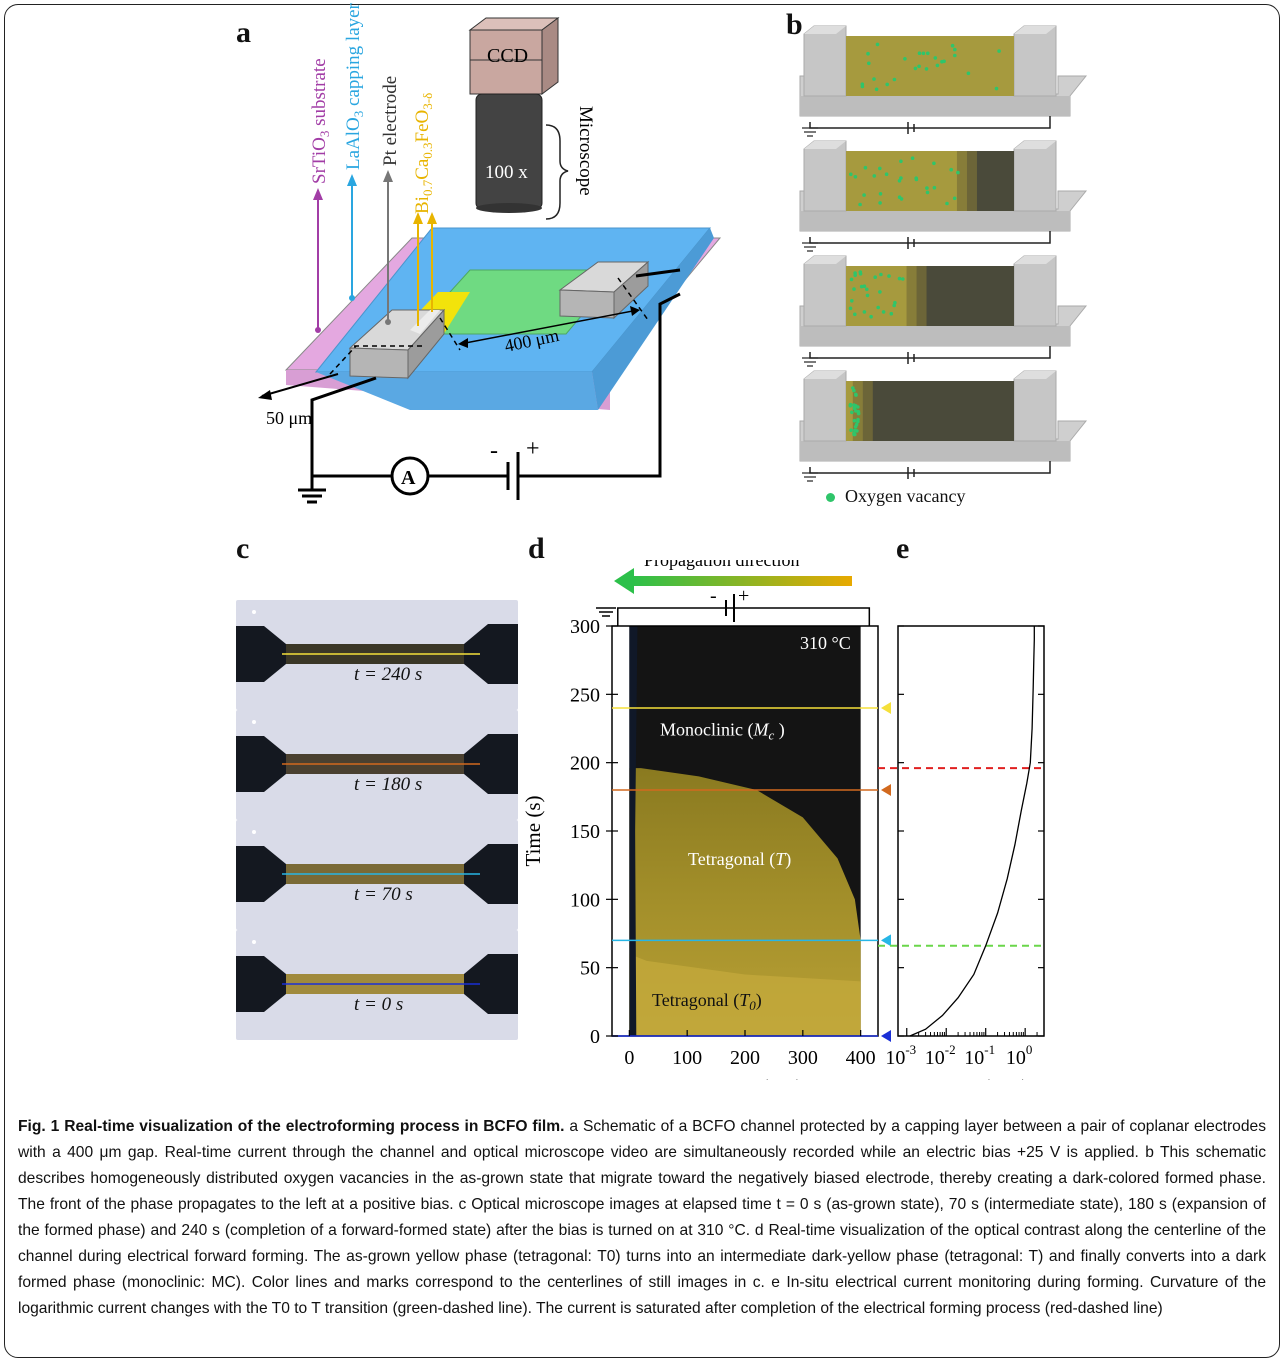 This screenshot has width=1284, height=1362. Describe the element at coordinates (557, 172) in the screenshot. I see `microscope-brace` at that location.